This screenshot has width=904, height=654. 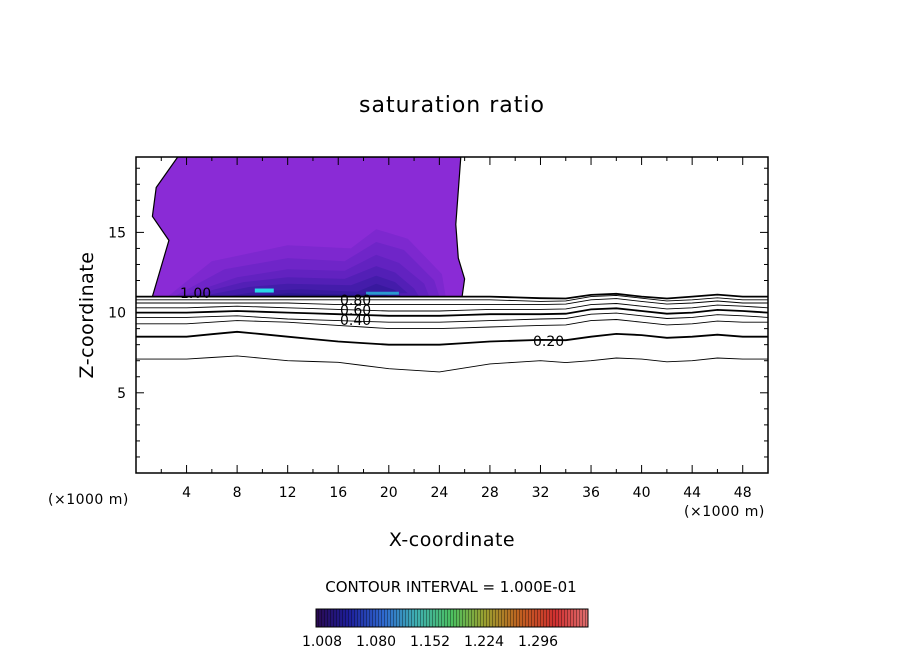 I want to click on y-axis-label: Z-coordinate, so click(x=87, y=315).